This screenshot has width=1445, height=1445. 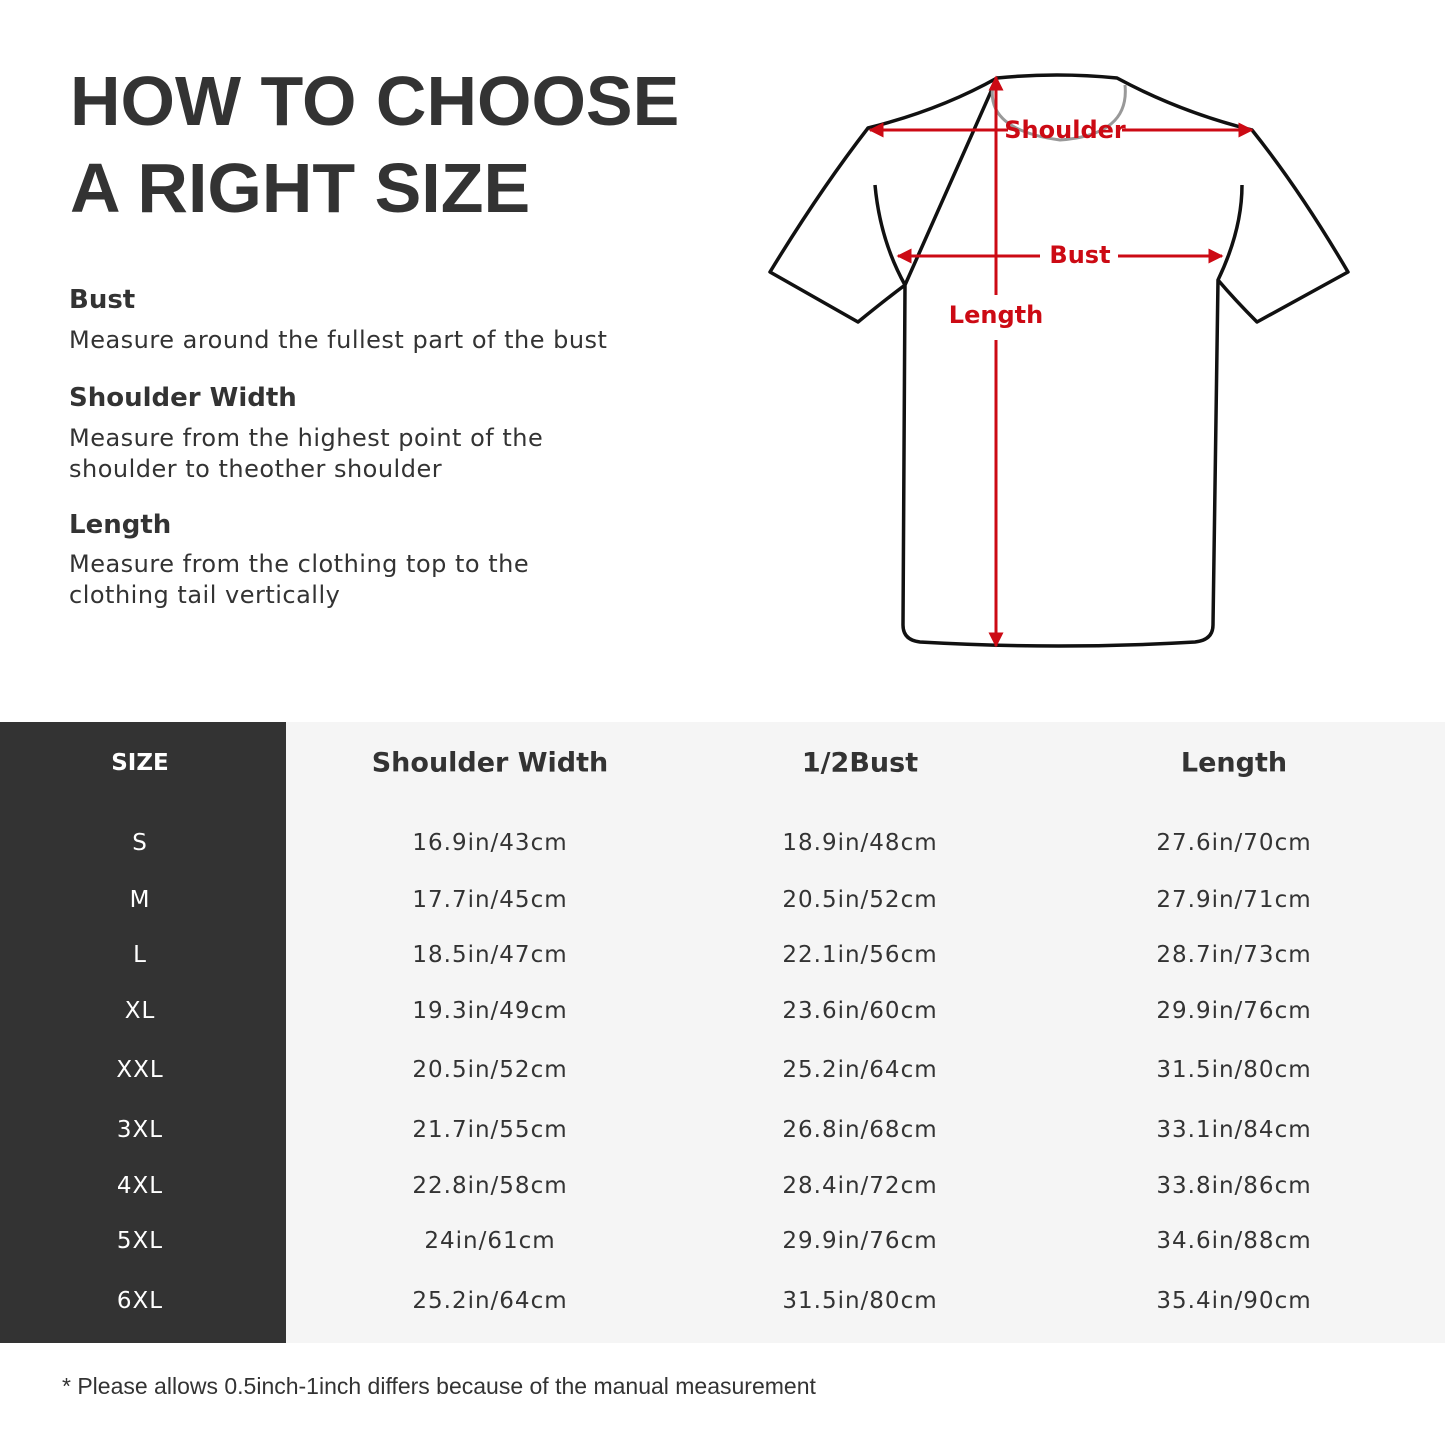 I want to click on cell-size: M, so click(x=140, y=900).